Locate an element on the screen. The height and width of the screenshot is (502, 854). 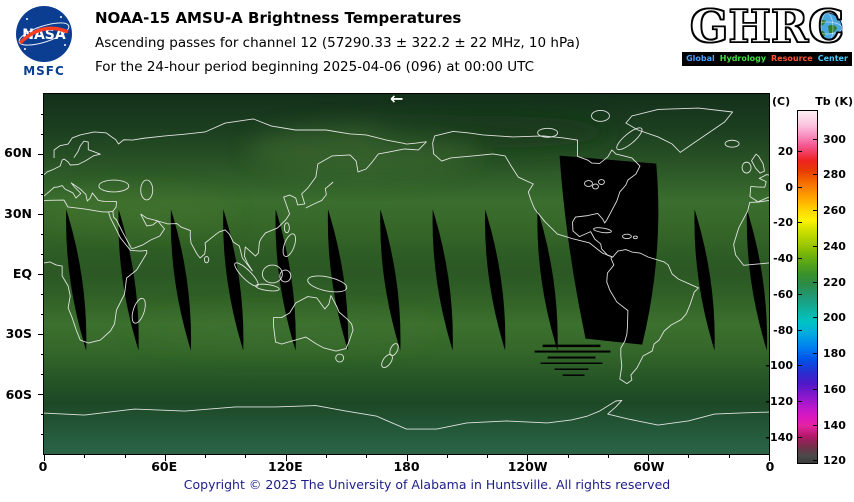
colorbar-k-label: 280 is located at coordinates (834, 175).